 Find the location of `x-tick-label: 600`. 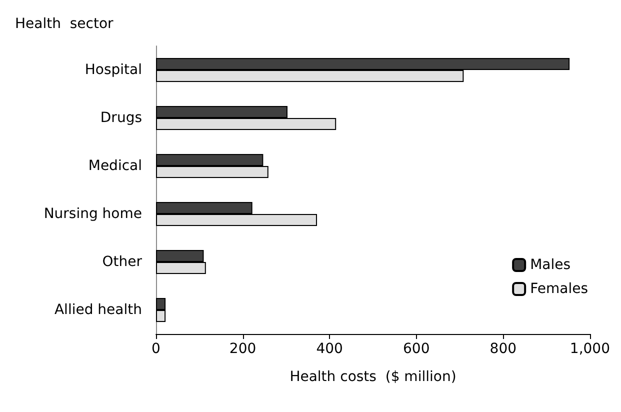

x-tick-label: 600 is located at coordinates (416, 349).